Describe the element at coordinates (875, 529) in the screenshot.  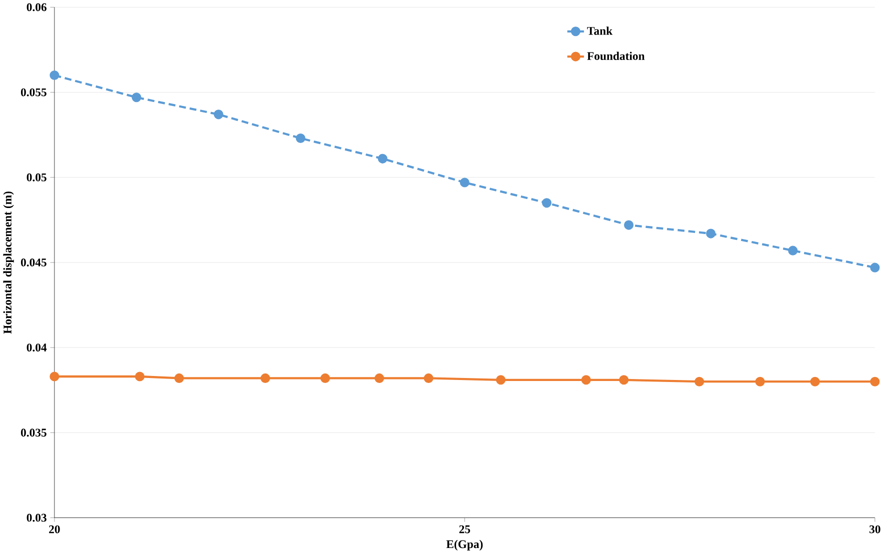
I see `x-tick-label: 30` at that location.